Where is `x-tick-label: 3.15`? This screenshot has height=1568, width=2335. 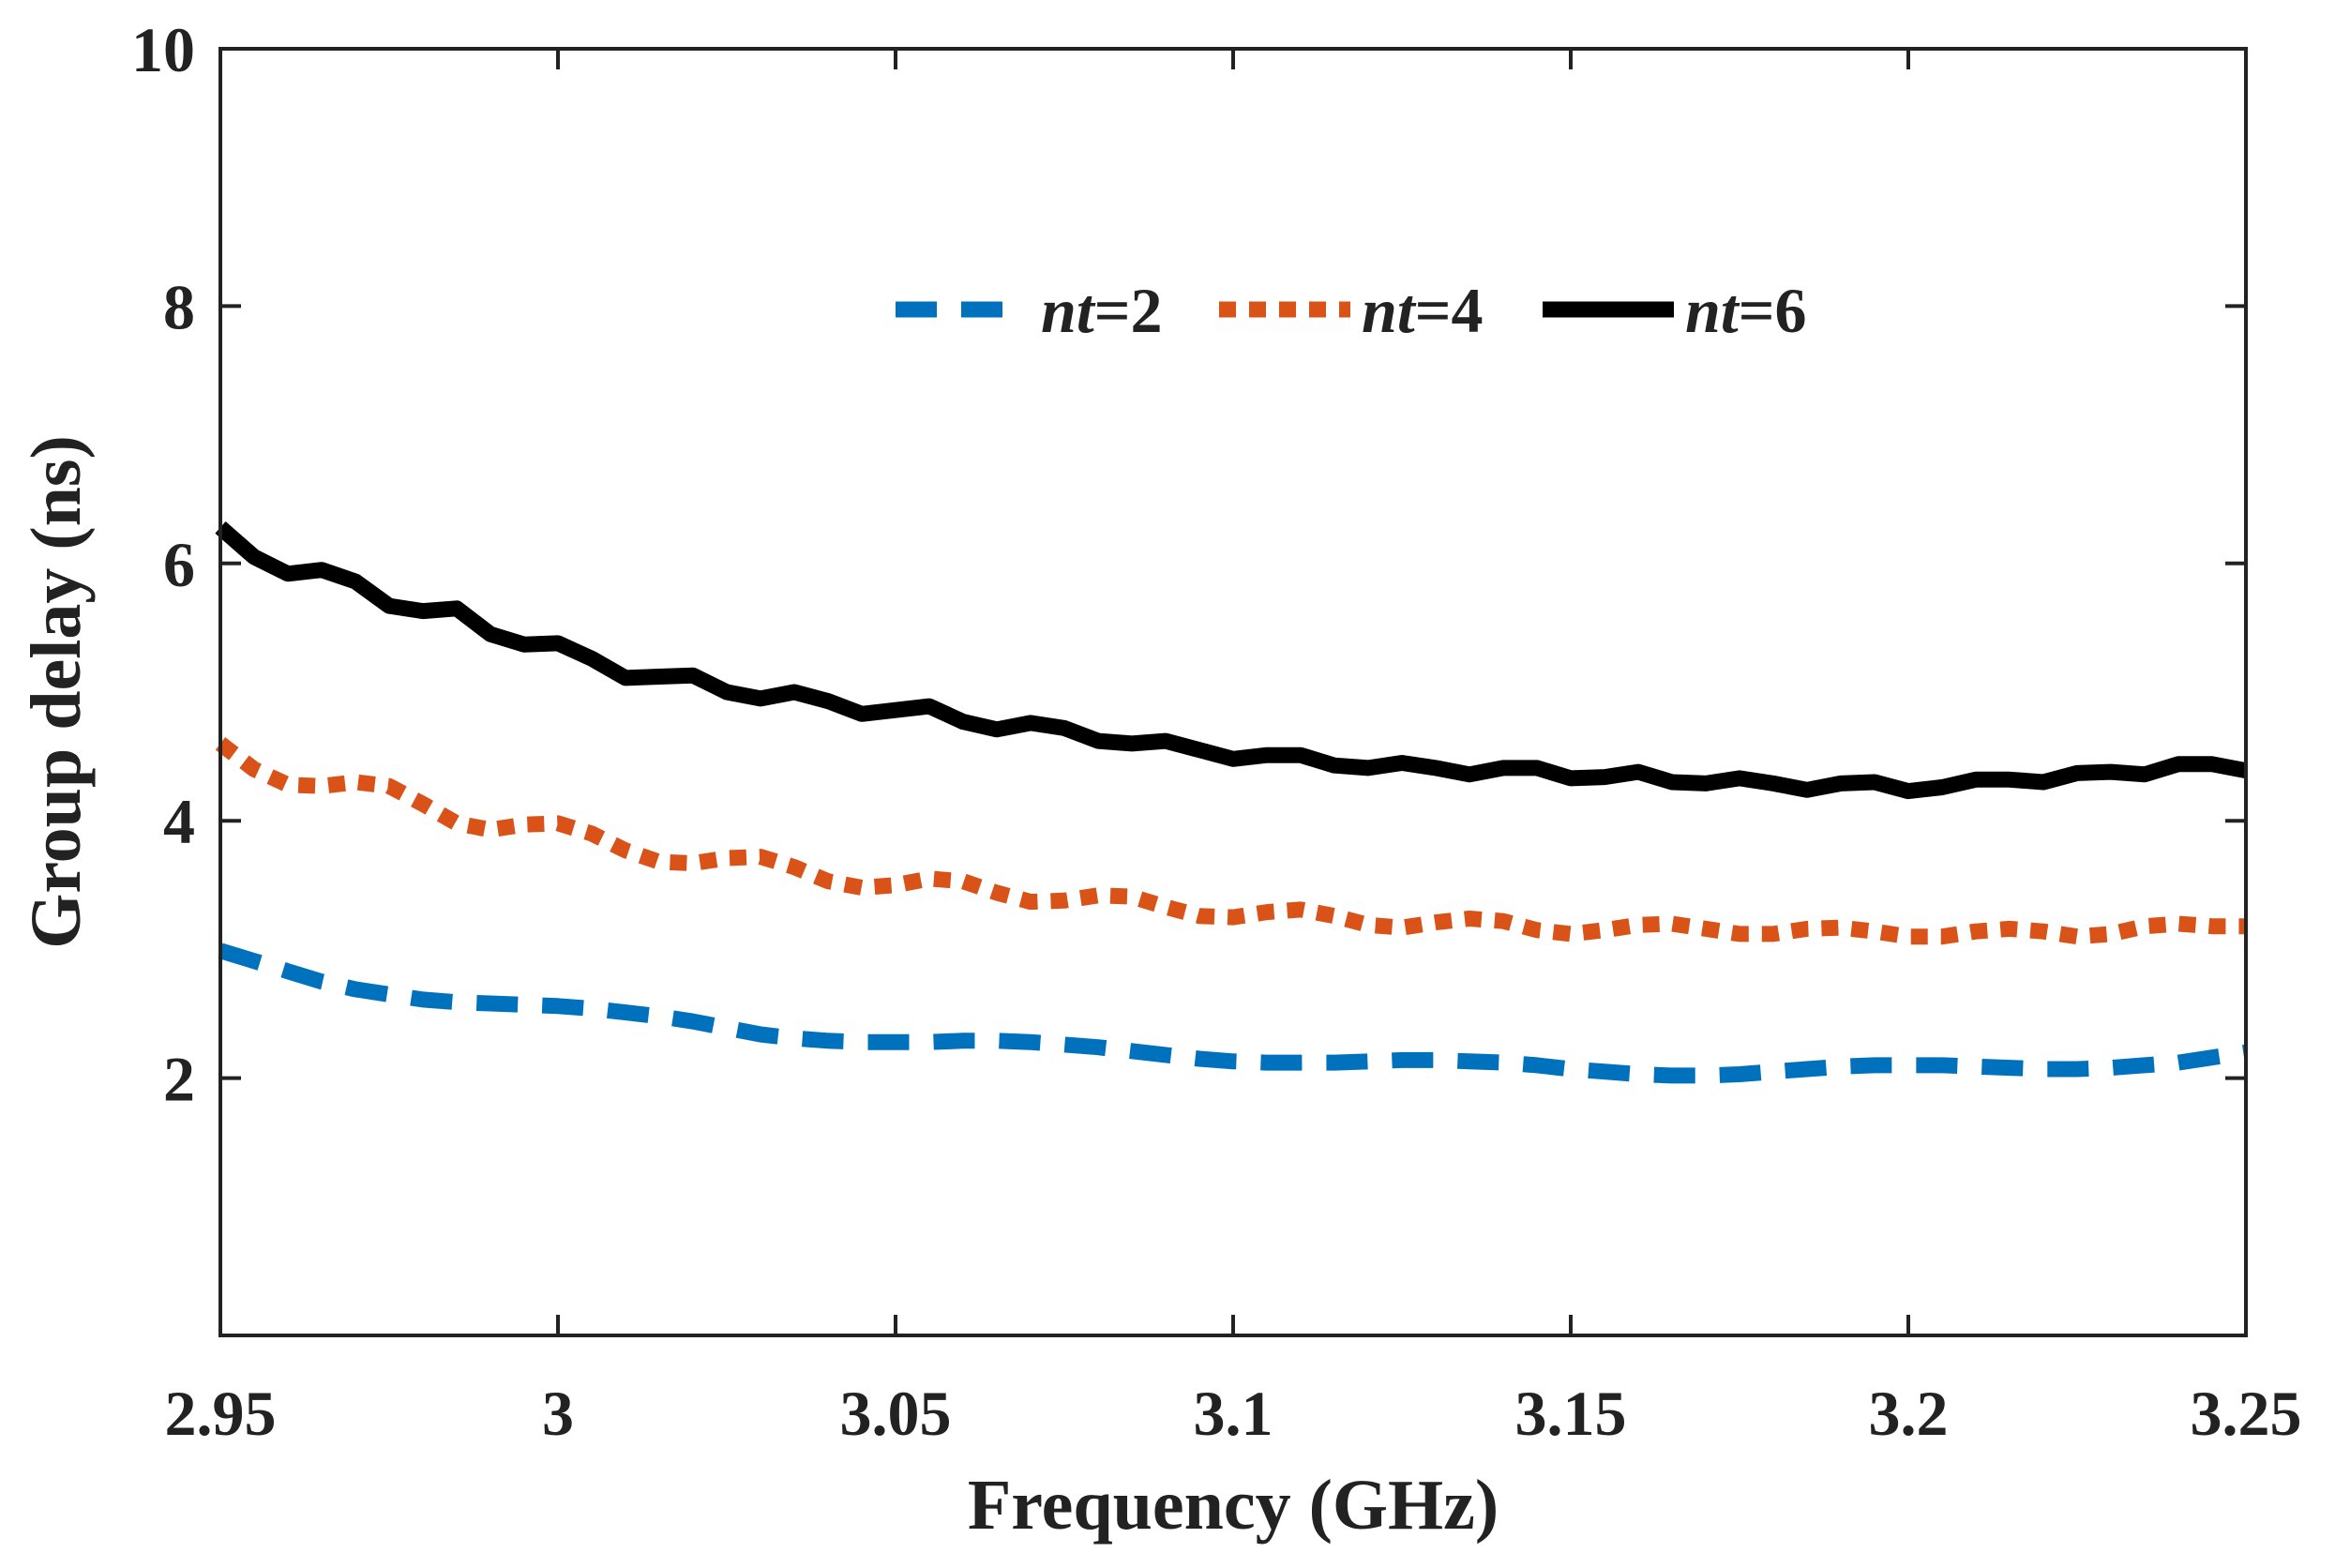 x-tick-label: 3.15 is located at coordinates (1571, 1413).